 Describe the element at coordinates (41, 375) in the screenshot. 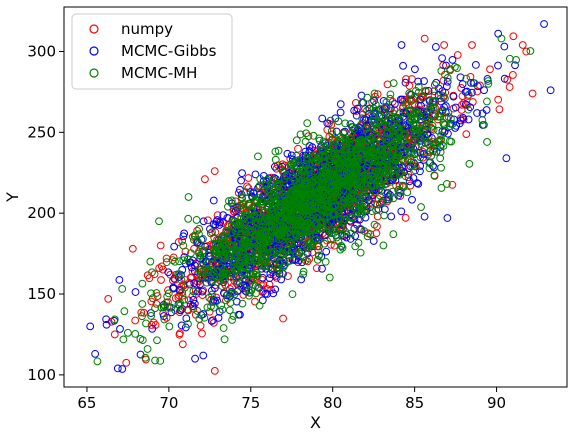

I see `y-tick-label: 100` at that location.